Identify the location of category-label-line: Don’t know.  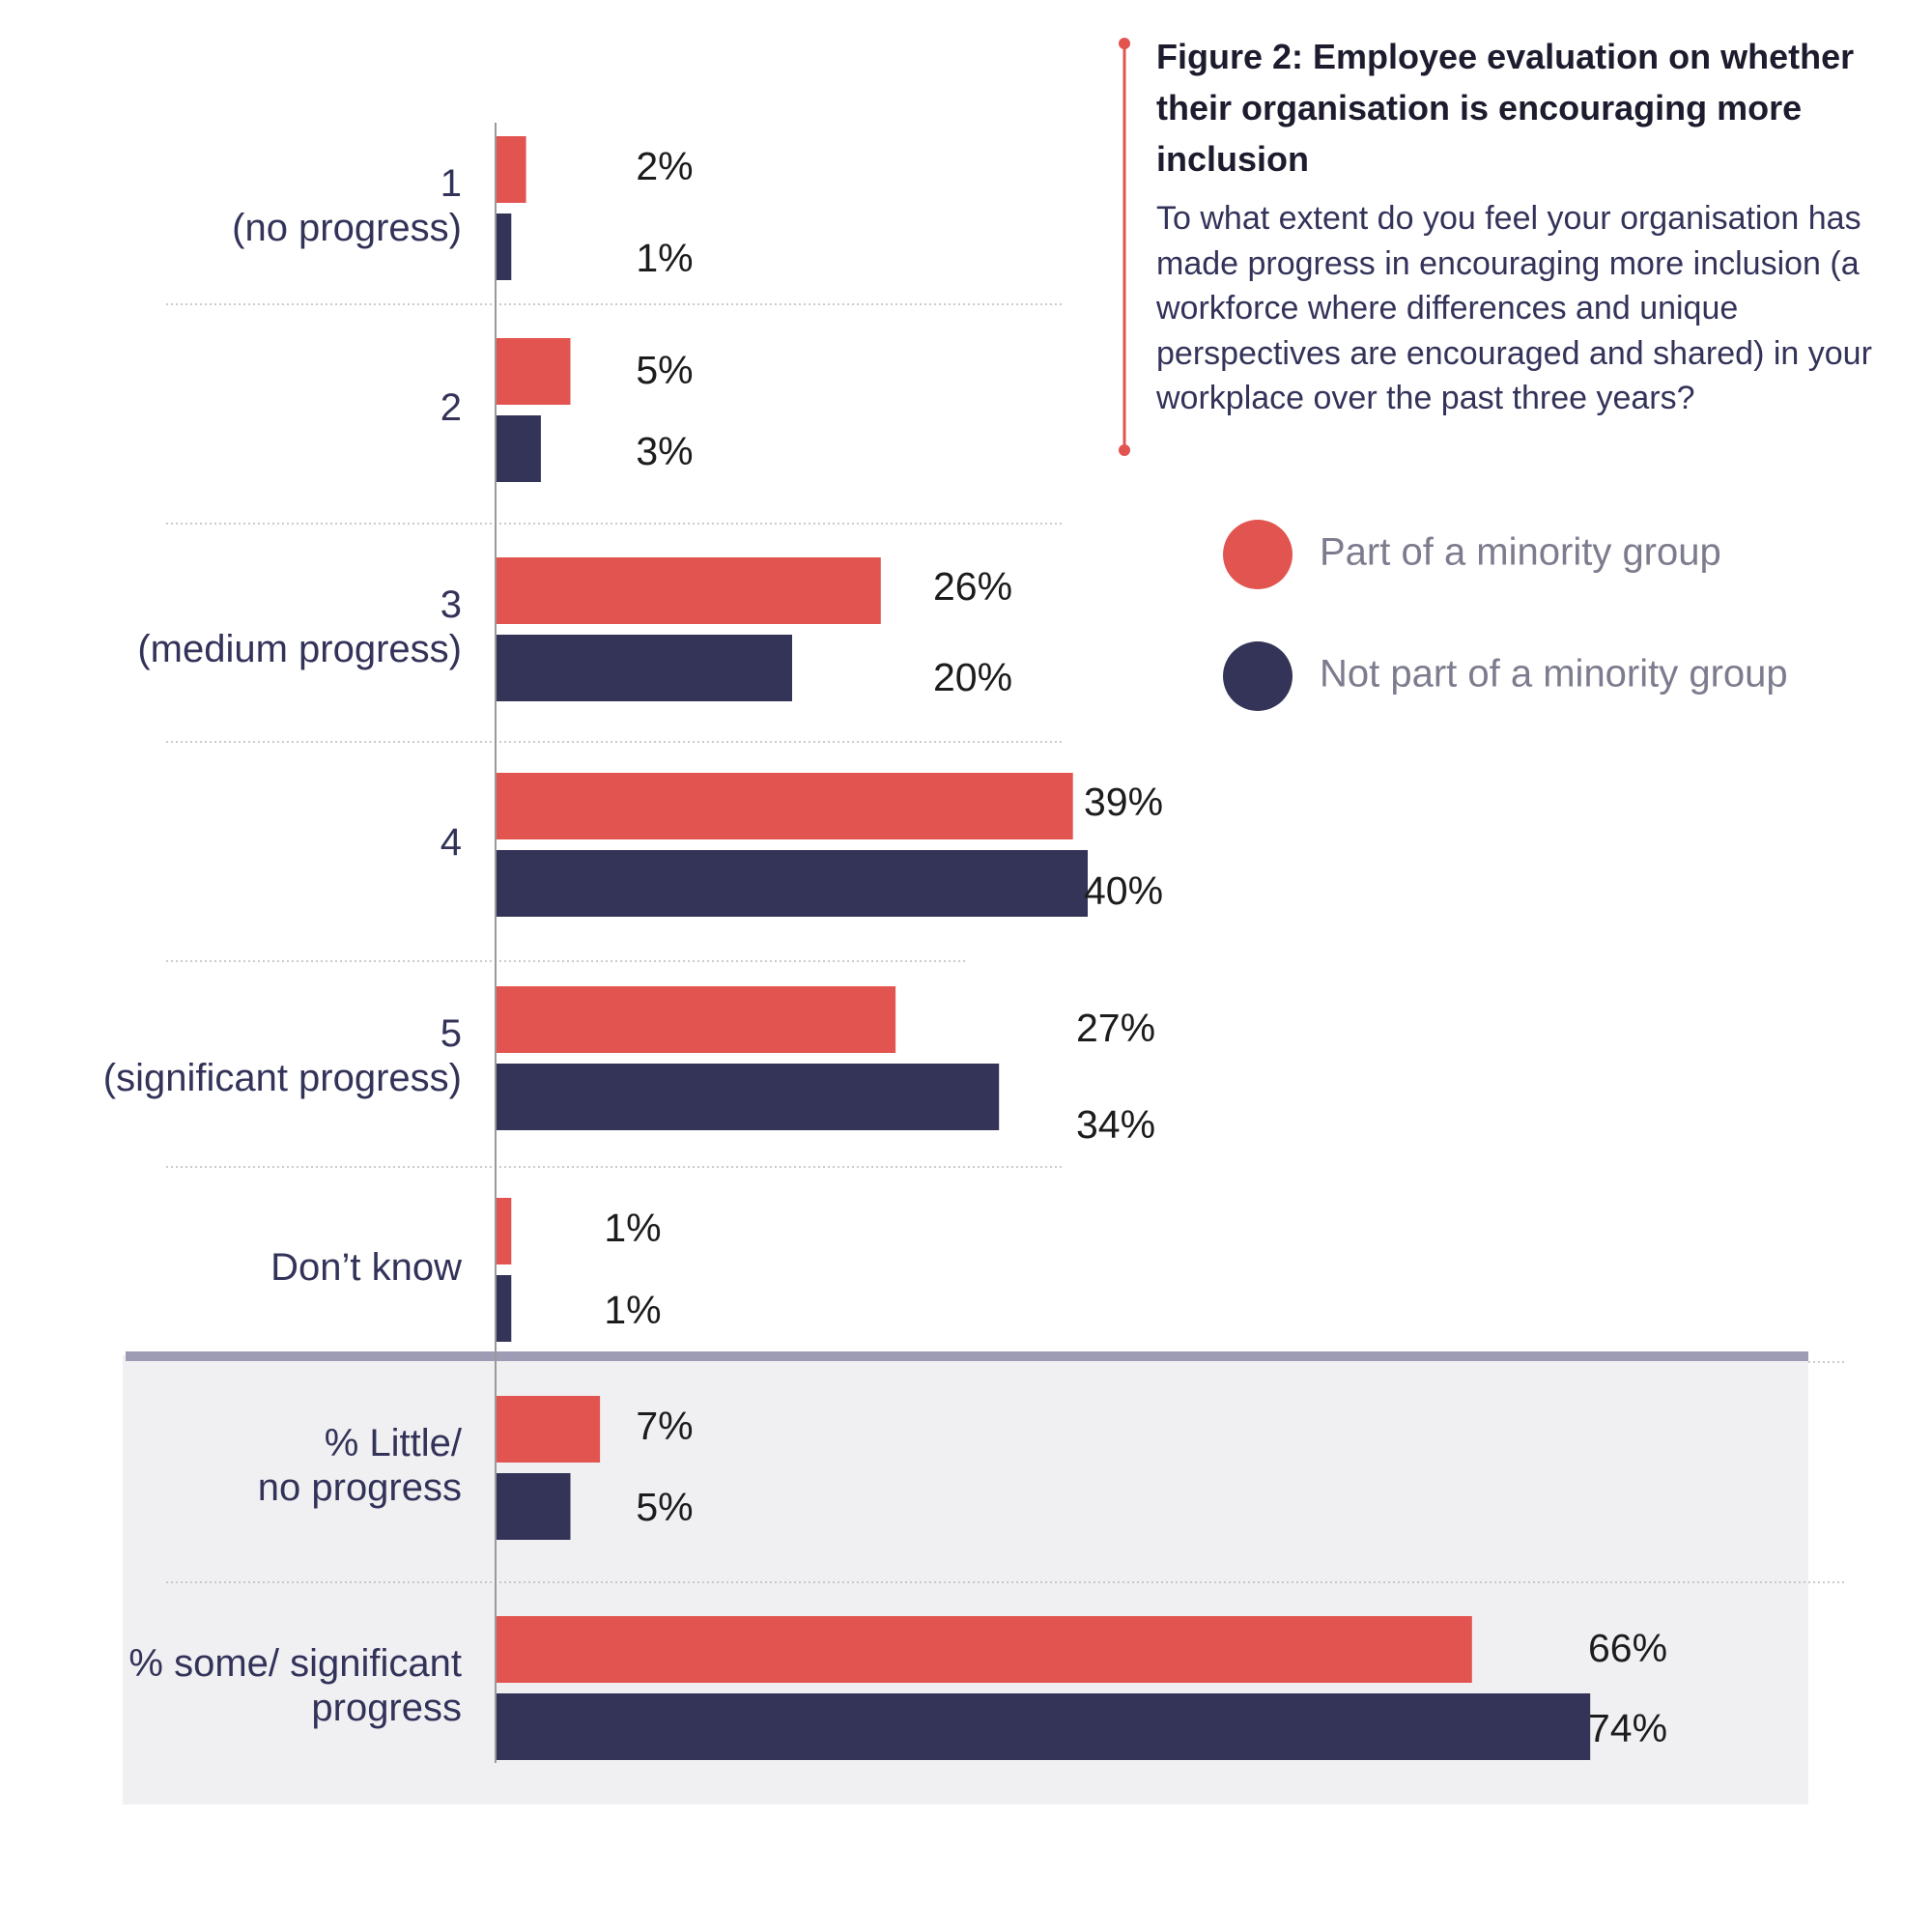
(366, 1267).